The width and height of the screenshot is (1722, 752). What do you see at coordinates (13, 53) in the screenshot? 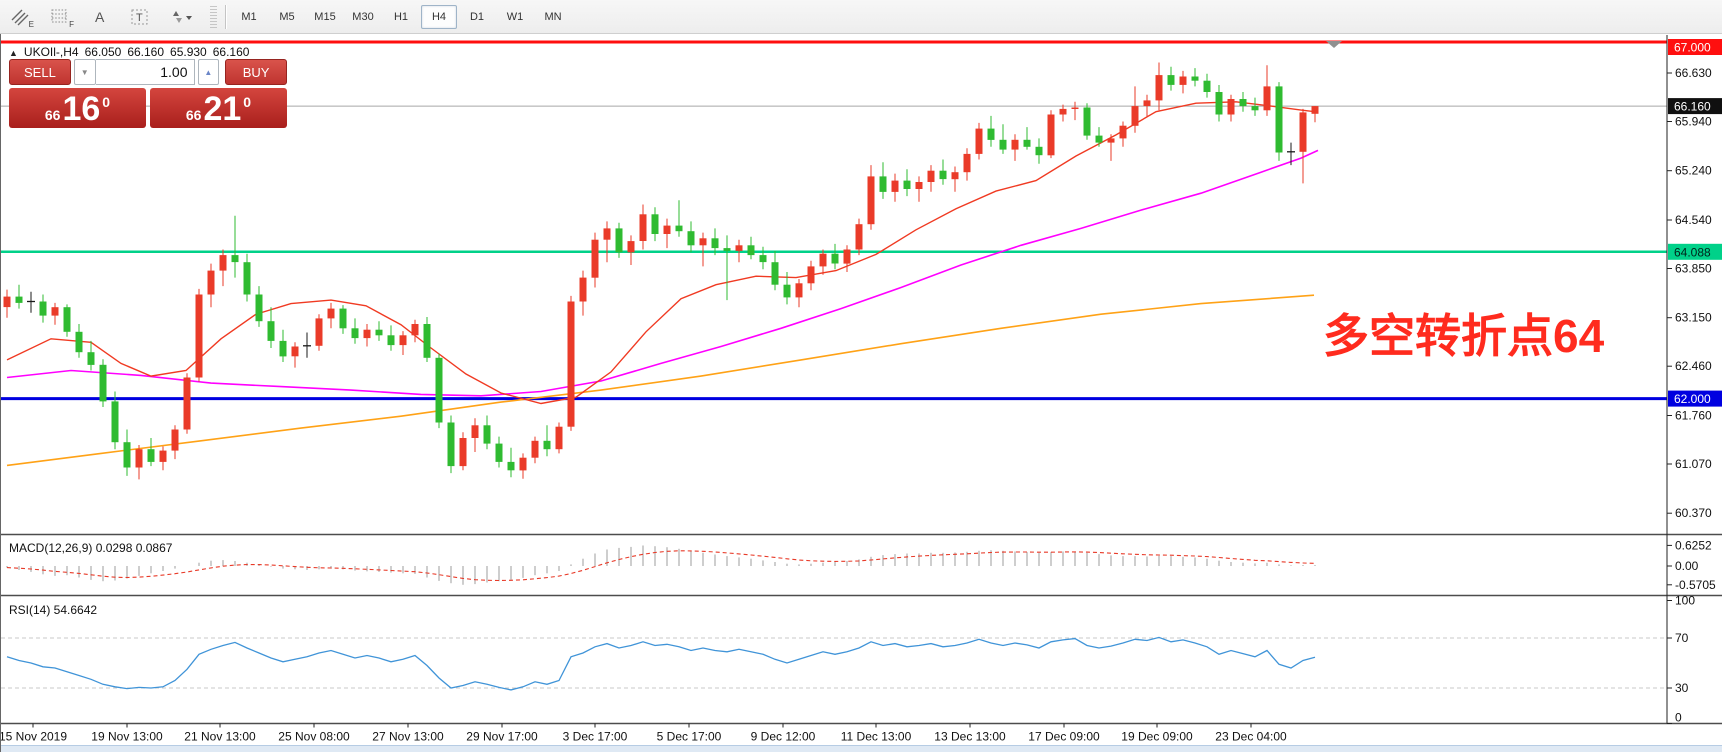
I see `trade-panel-collapse-icon: ▲` at bounding box center [13, 53].